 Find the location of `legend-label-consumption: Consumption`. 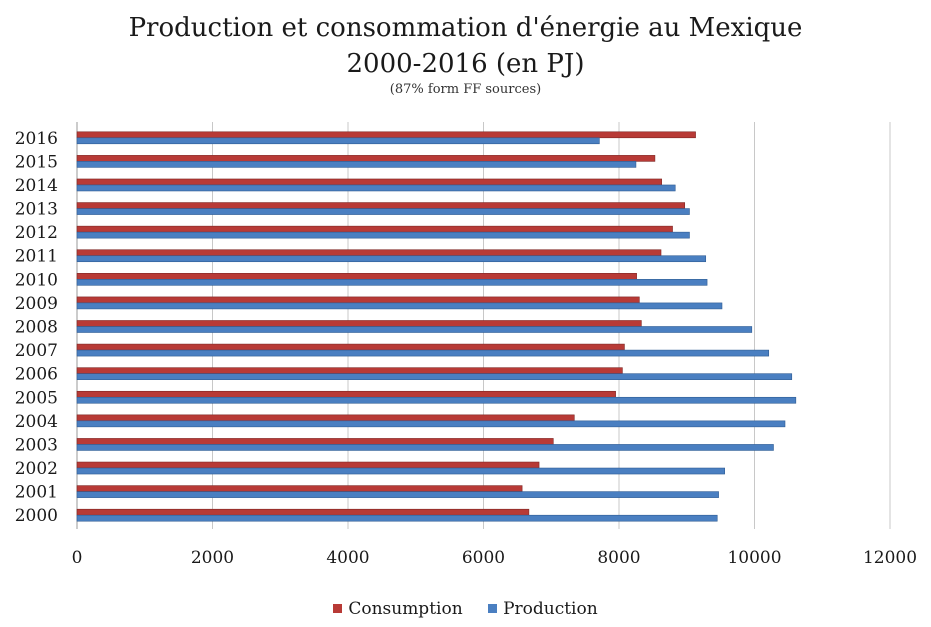

legend-label-consumption: Consumption is located at coordinates (405, 608).